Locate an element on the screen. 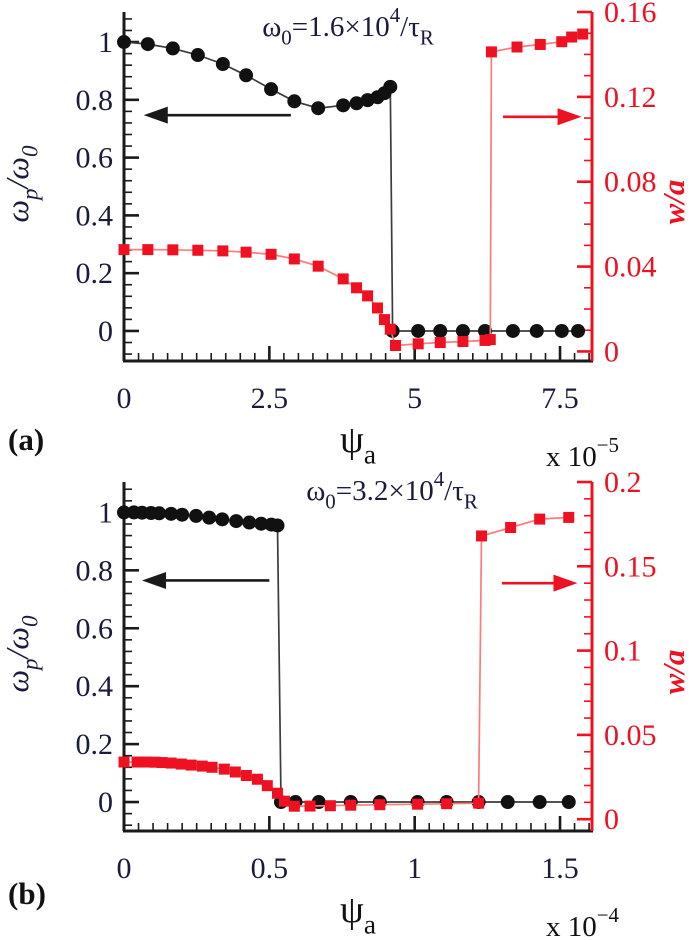 This screenshot has height=940, width=700. y-right-tick-label: 0.15 is located at coordinates (630, 566).